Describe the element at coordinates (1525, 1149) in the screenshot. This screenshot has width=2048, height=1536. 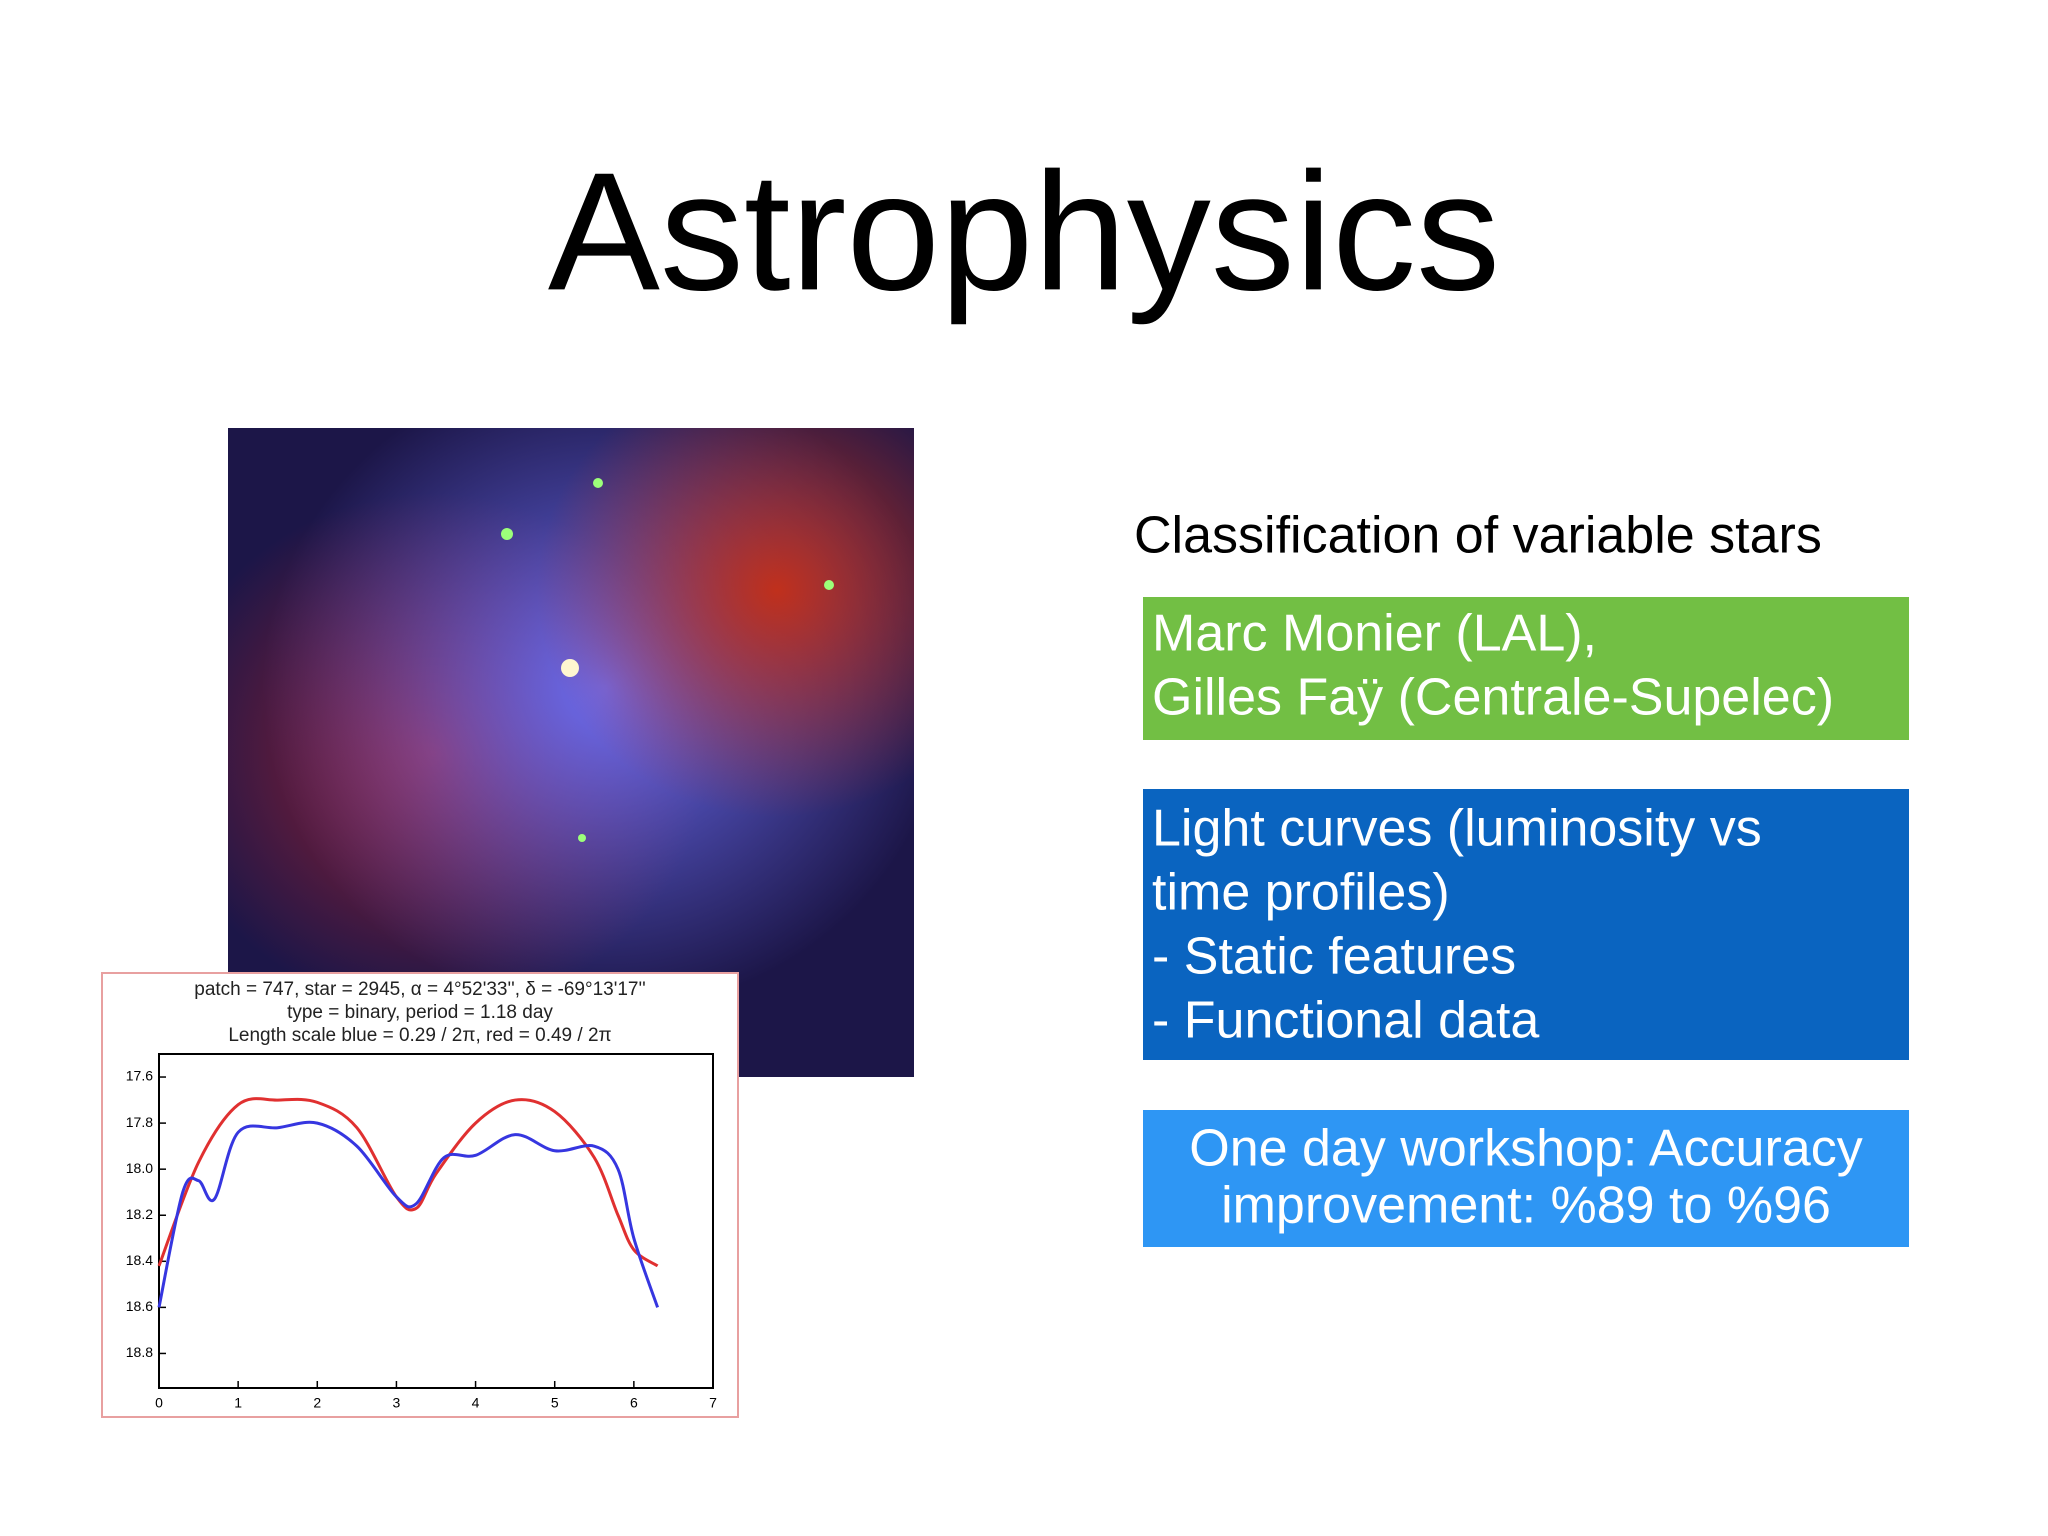
I see `box-line: One day workshop: Accuracy` at that location.